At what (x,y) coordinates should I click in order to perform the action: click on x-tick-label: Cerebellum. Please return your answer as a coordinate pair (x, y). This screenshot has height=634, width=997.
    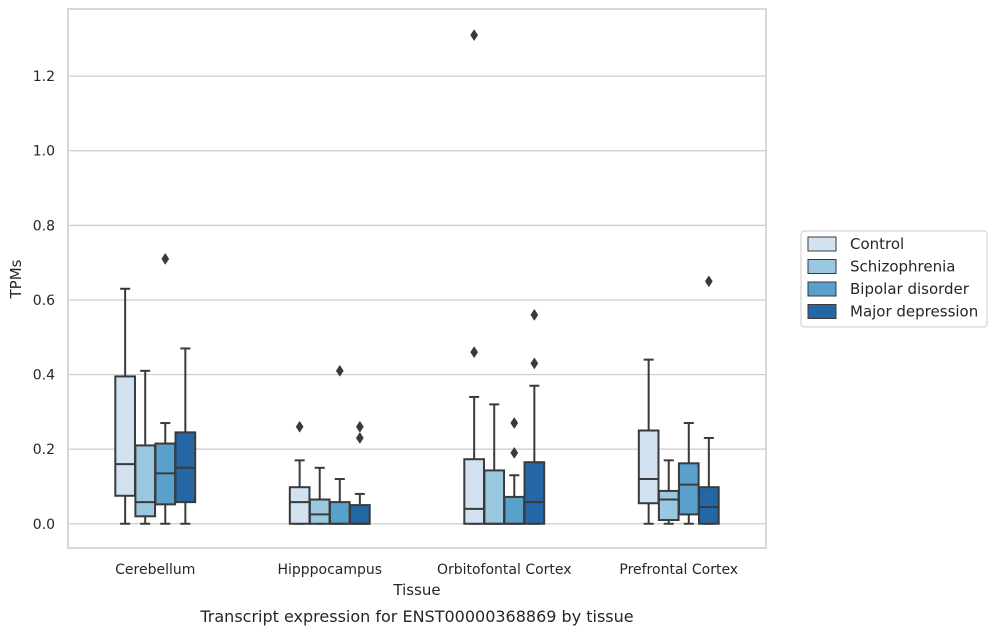
    Looking at the image, I should click on (155, 570).